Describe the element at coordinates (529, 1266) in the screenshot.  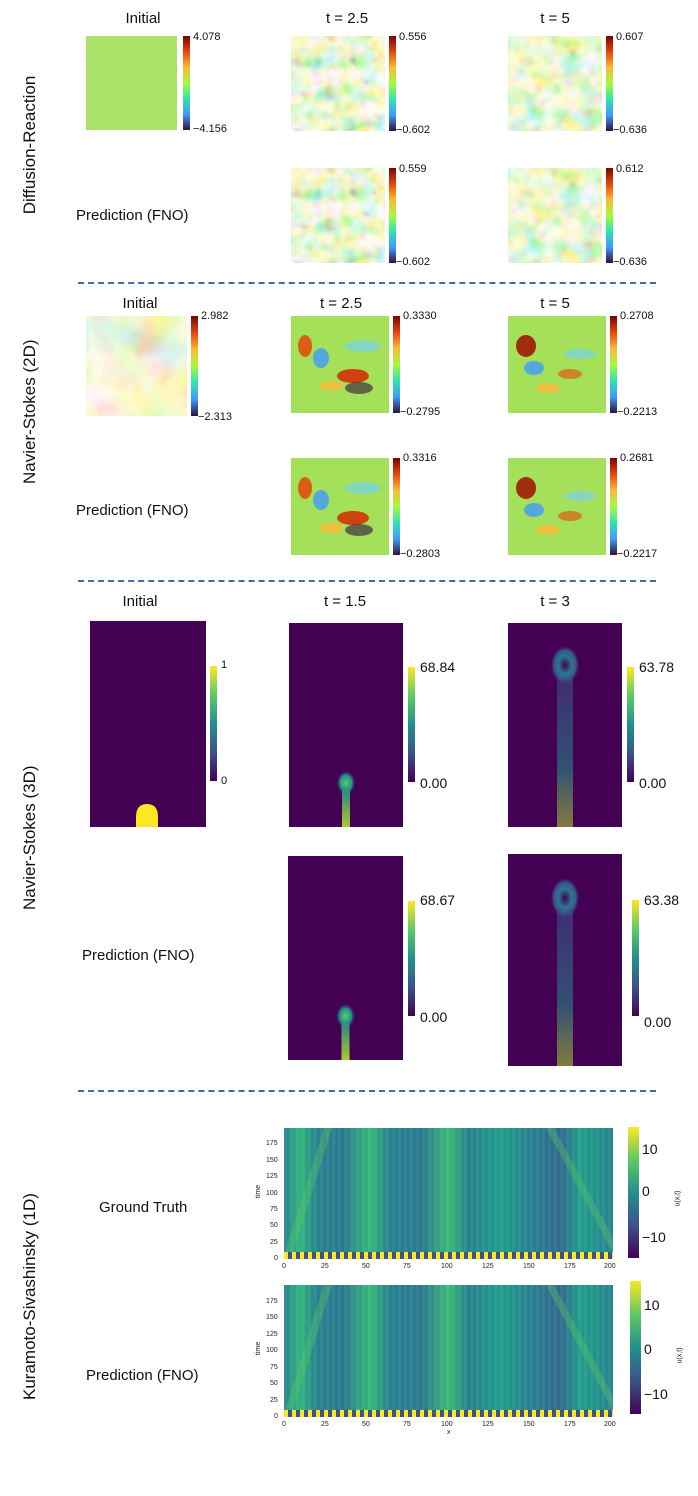
I see `ks-gt-xtick-150: 150` at that location.